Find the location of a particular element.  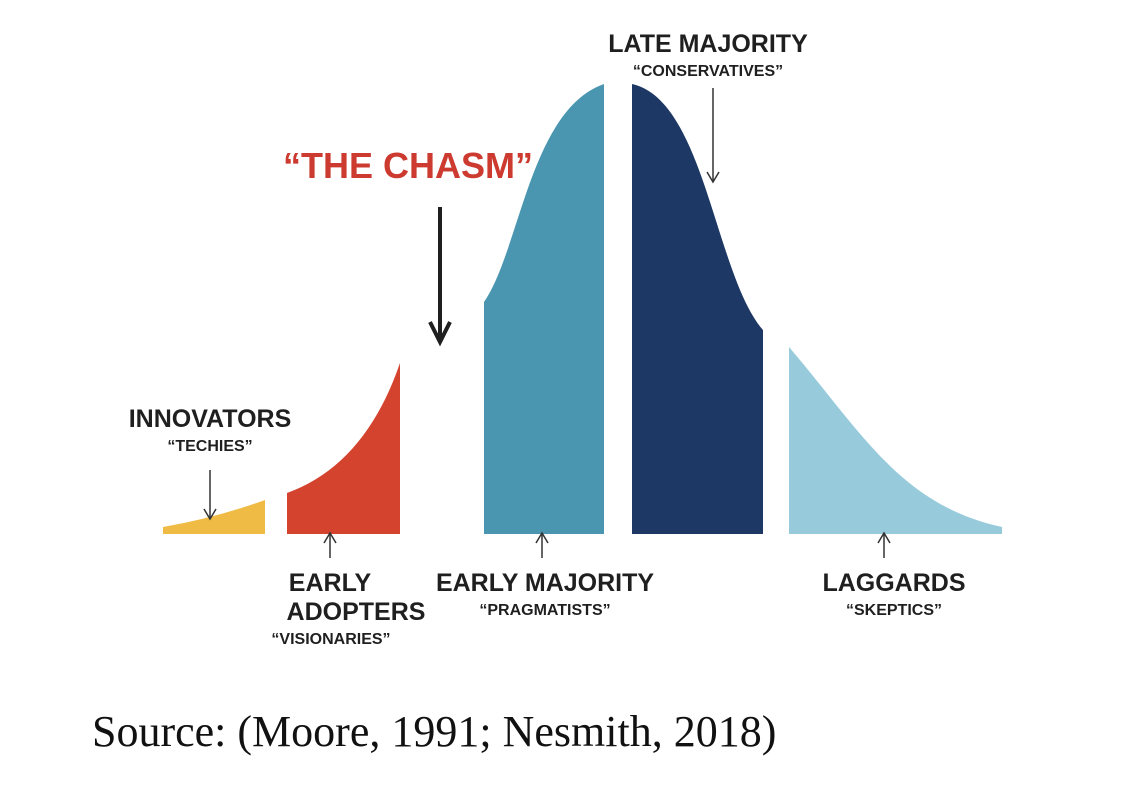

laggards-title: LAGGARDS is located at coordinates (893, 583).